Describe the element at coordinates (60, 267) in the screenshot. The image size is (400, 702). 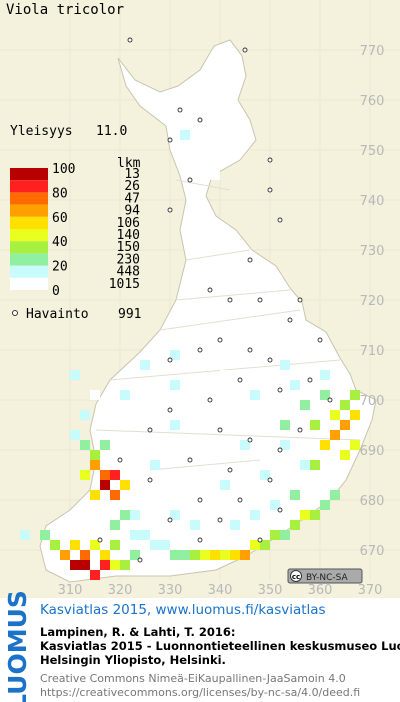
I see `legend-label: 20` at that location.